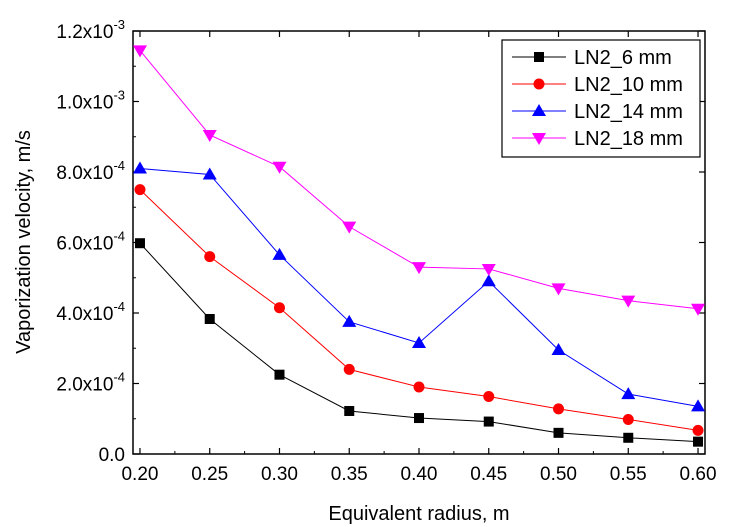 This screenshot has height=527, width=735. Describe the element at coordinates (84, 32) in the screenshot. I see `y-tick-mantissa: 1.2x10` at that location.